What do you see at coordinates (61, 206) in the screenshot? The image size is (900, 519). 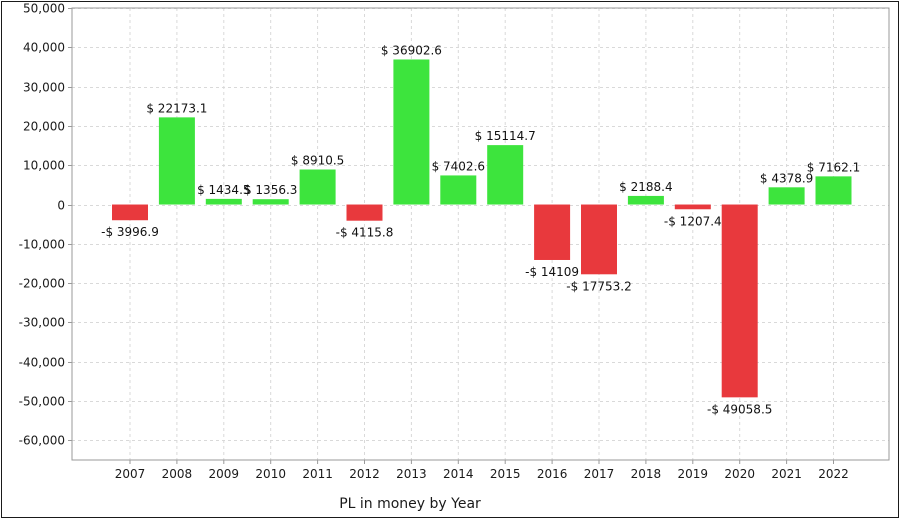 I see `y-tick-label: 0` at bounding box center [61, 206].